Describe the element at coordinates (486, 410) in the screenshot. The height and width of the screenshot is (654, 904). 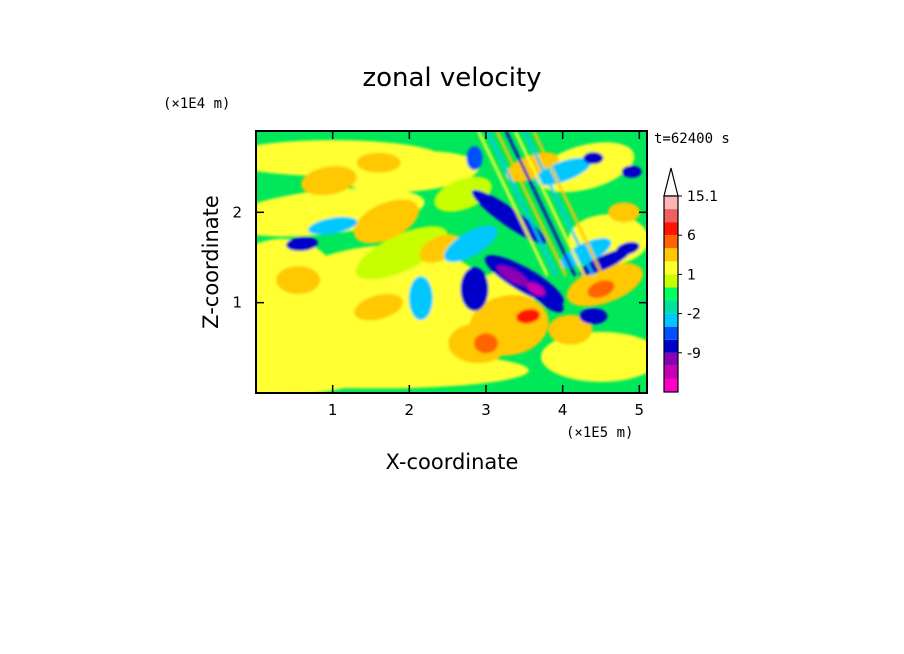
I see `x-tick-label: 3` at that location.